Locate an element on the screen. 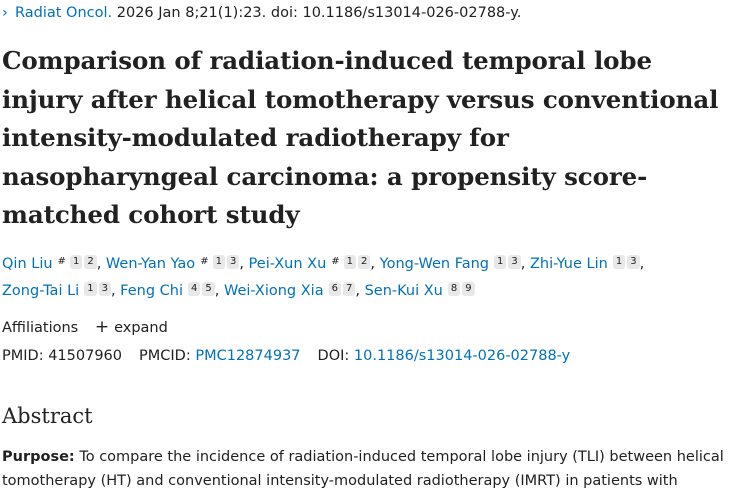  author-item: Wei-Xiong Xia 6 7 is located at coordinates (289, 290).